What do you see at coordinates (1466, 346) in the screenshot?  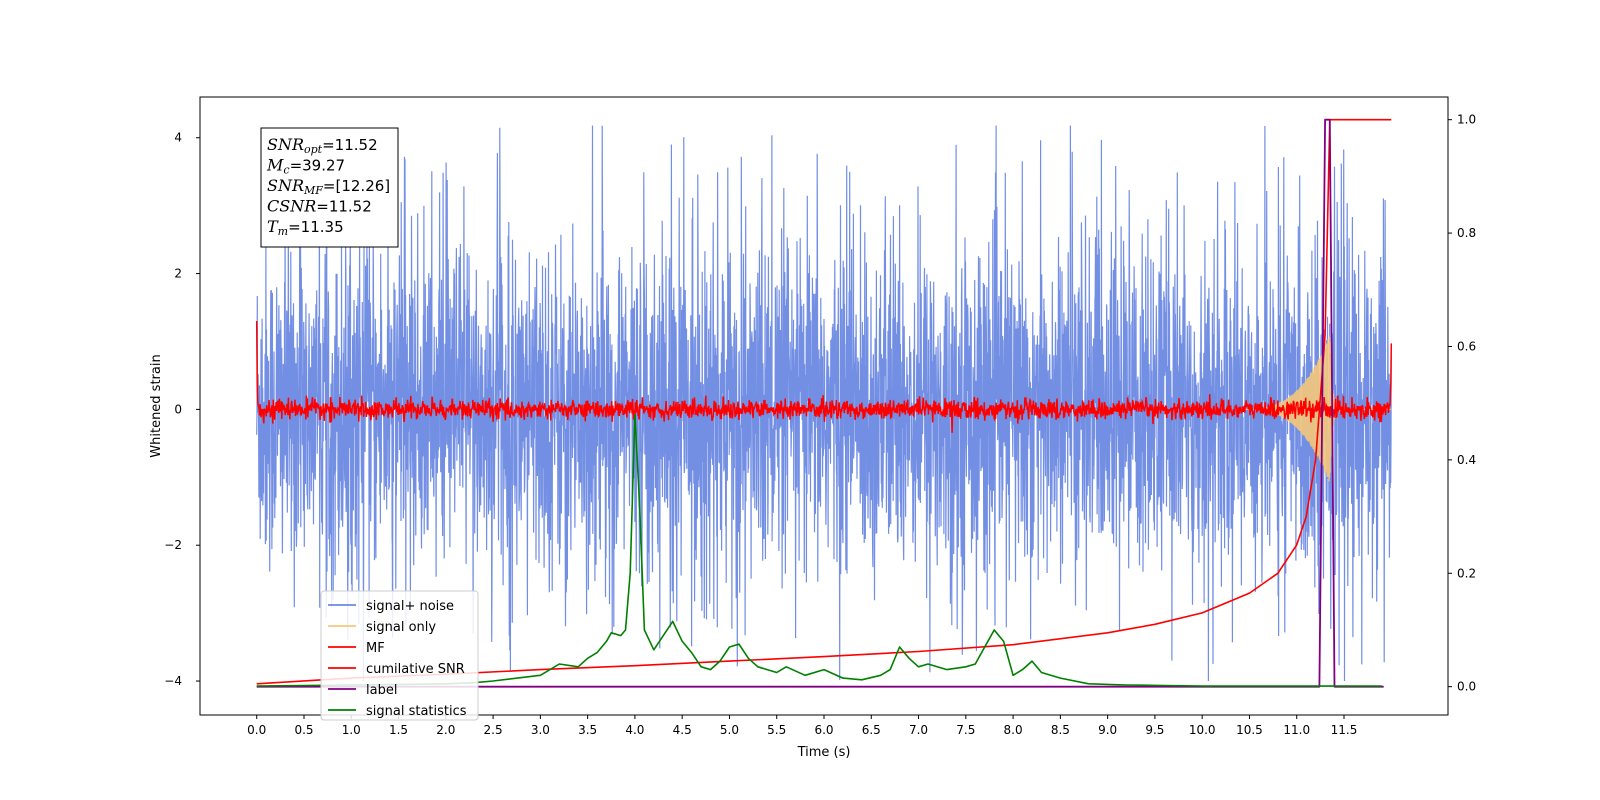 I see `y-right-tick-label: 0.6` at bounding box center [1466, 346].